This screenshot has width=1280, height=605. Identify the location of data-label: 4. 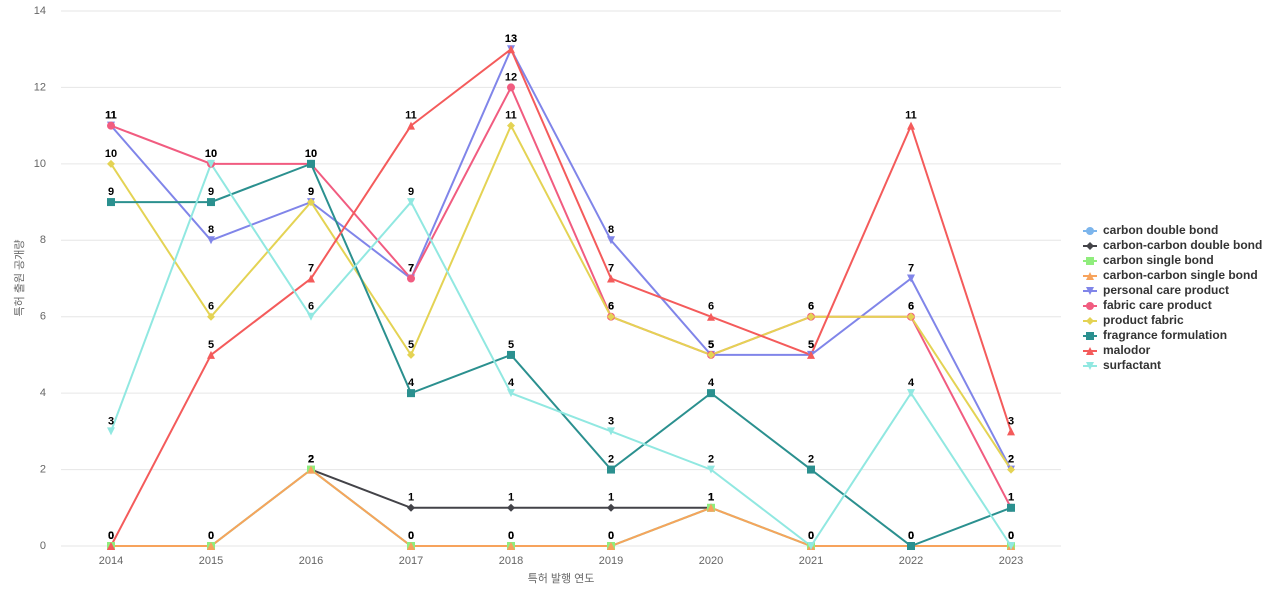
(711, 383).